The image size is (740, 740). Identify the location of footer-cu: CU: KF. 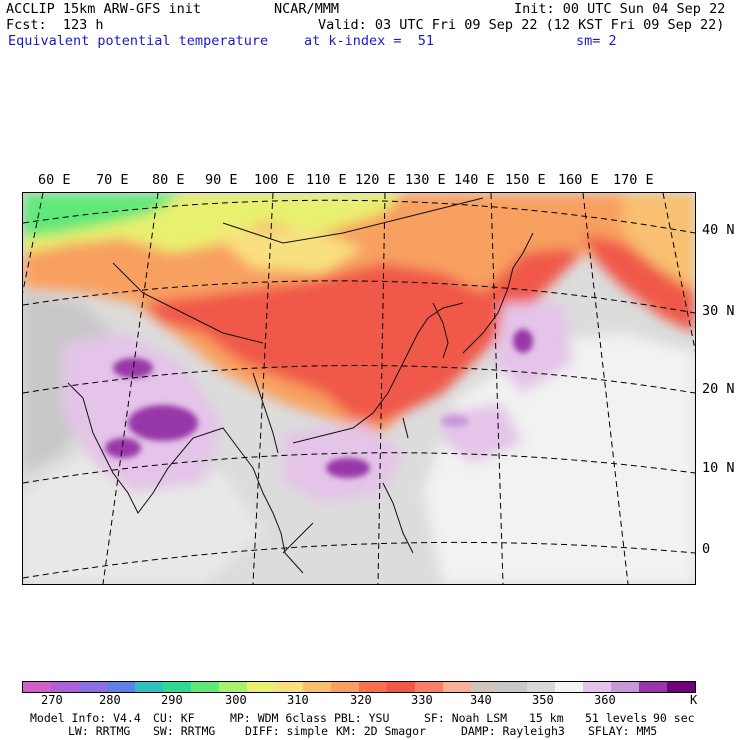
(174, 718).